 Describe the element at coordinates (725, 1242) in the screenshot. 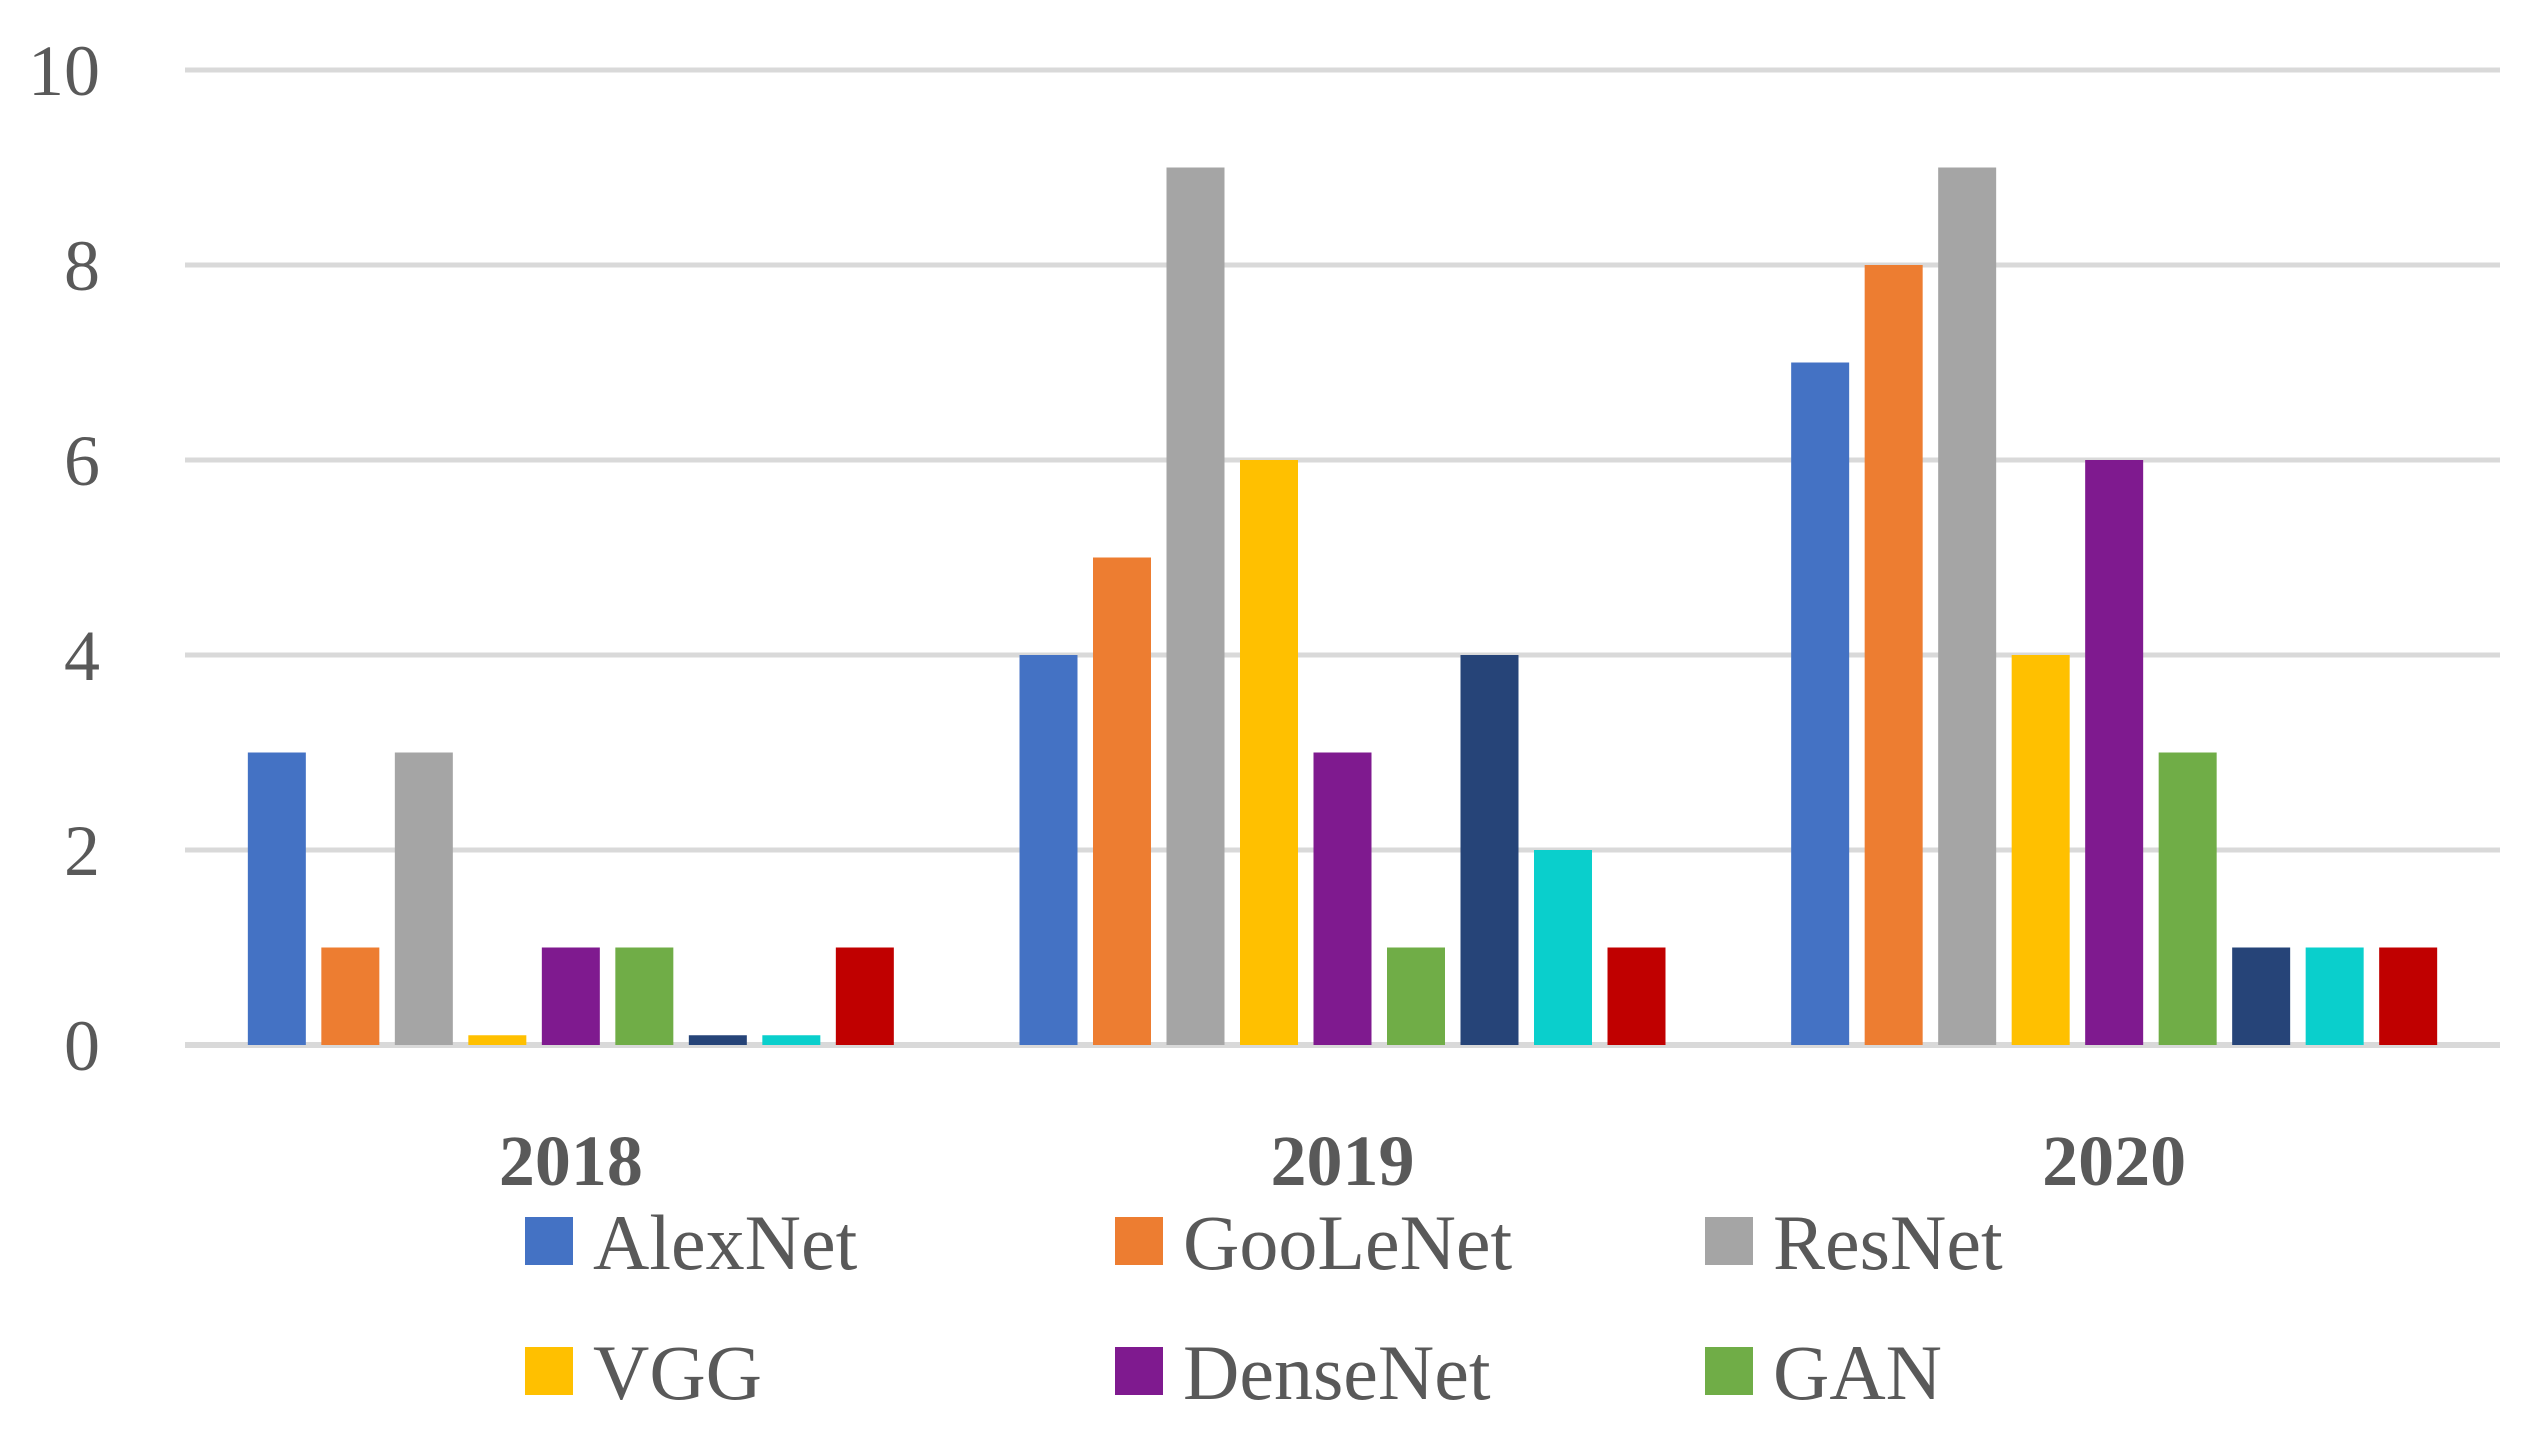

I see `legend-label: AlexNet` at that location.